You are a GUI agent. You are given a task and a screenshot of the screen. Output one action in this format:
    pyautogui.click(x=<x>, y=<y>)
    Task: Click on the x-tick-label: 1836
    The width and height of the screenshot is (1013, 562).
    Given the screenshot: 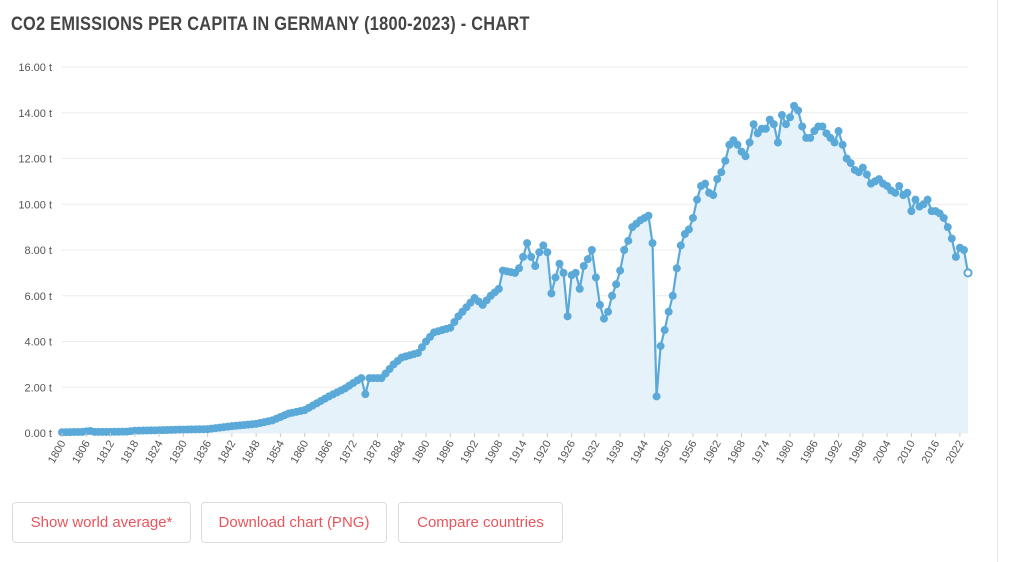 What is the action you would take?
    pyautogui.click(x=203, y=452)
    